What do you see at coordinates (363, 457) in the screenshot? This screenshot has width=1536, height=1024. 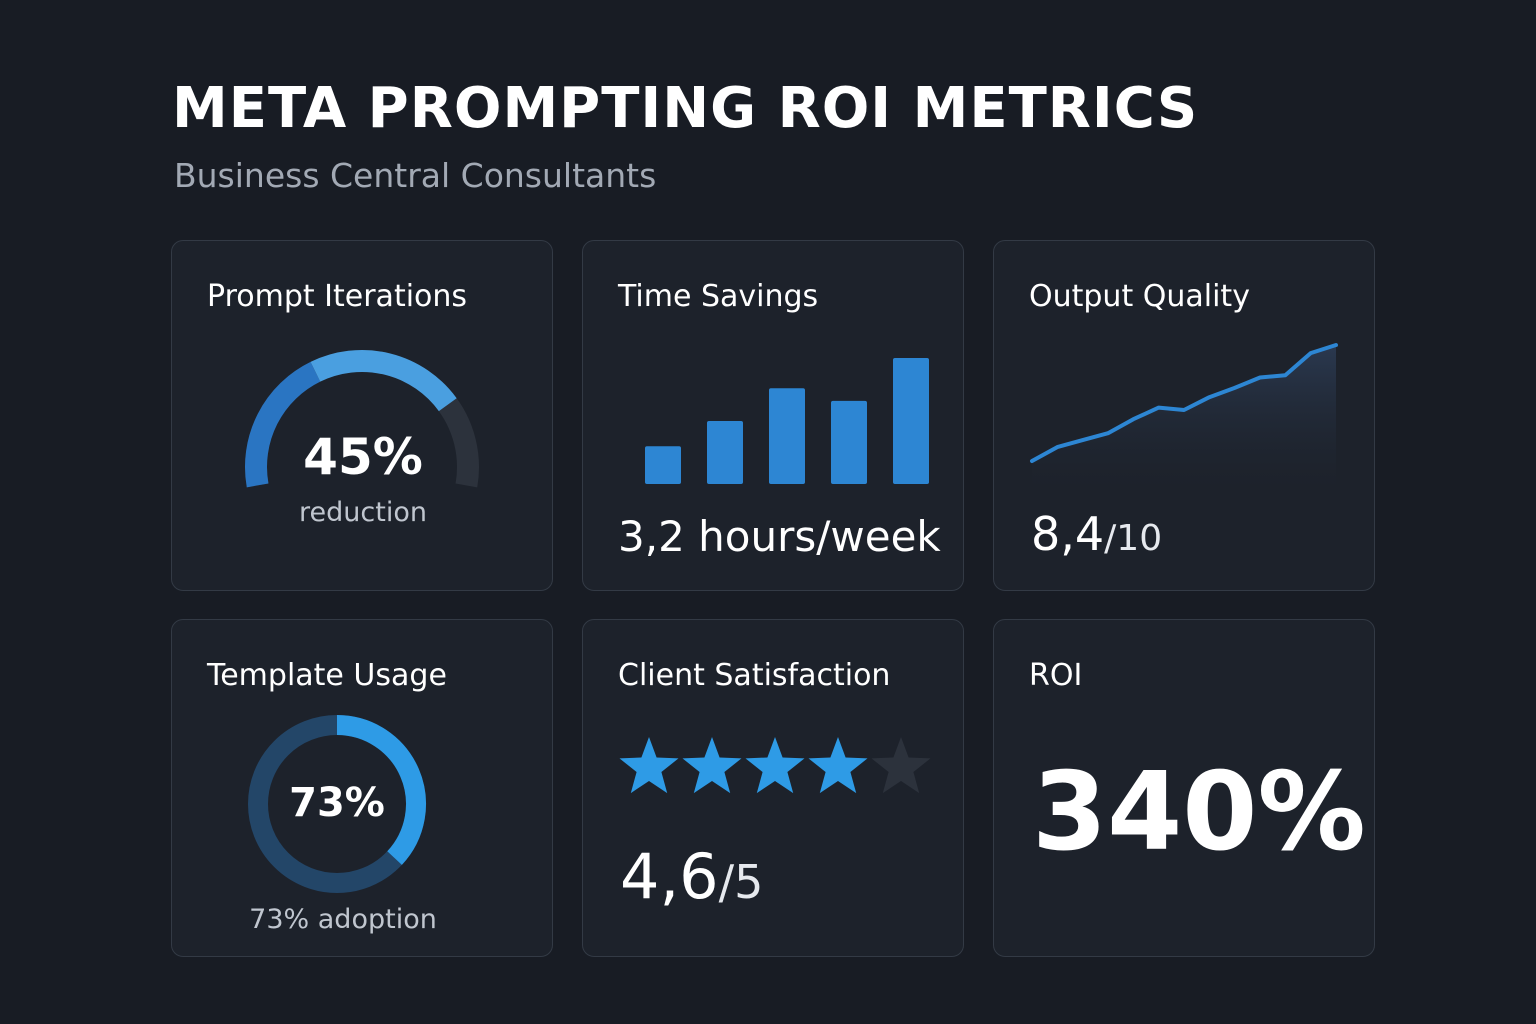 I see `gauge-value: 45%` at bounding box center [363, 457].